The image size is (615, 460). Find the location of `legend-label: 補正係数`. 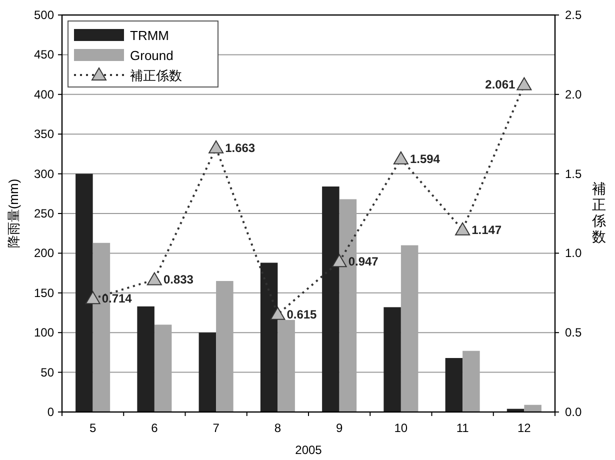

legend-label: 補正係数 is located at coordinates (156, 75).